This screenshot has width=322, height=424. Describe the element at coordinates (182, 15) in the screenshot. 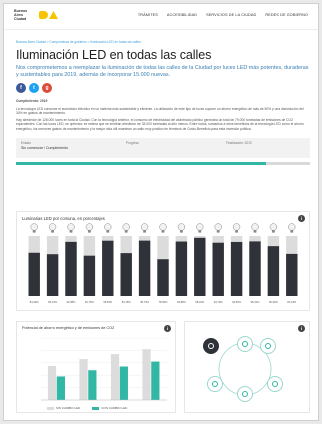

I see `nav-item-accesibilidad: Accesibilidad` at that location.